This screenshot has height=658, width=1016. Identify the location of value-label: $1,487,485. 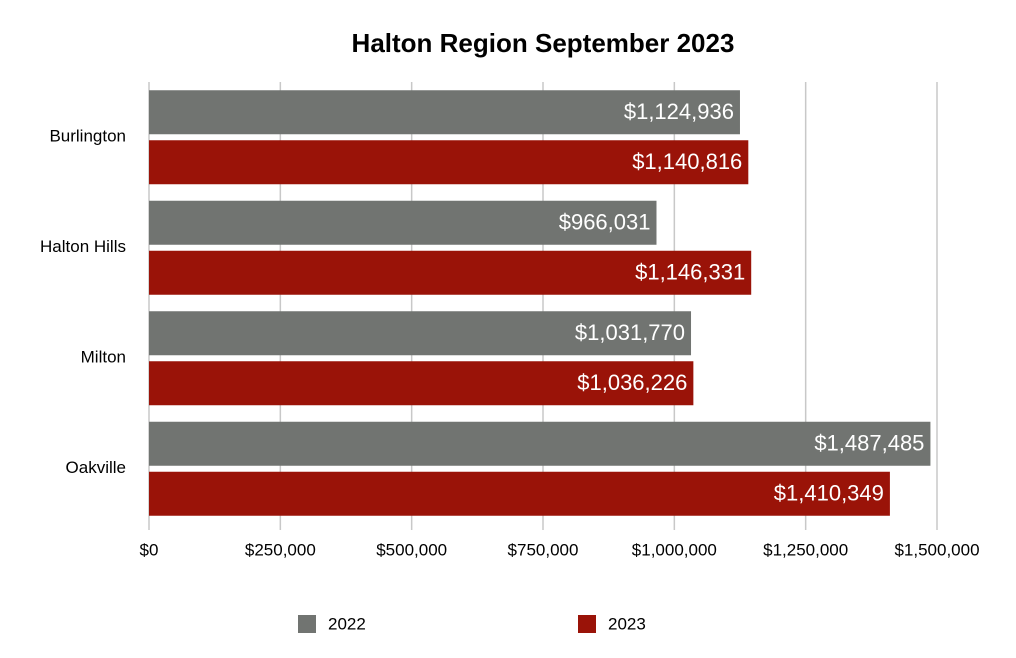
(869, 443).